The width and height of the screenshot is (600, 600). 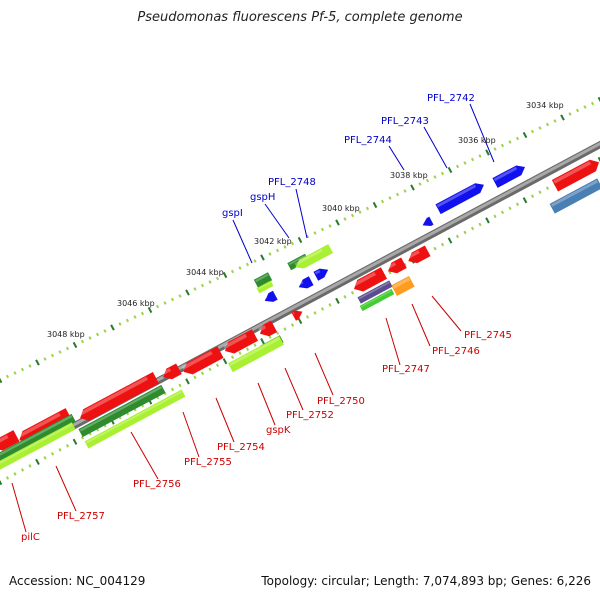 What do you see at coordinates (292, 182) in the screenshot?
I see `gene-label-pfl-2748: PFL_2748` at bounding box center [292, 182].